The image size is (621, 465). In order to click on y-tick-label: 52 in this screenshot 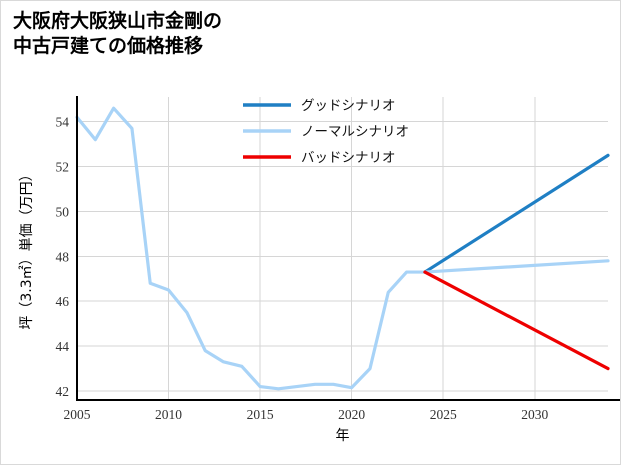, I will do `click(63, 167)`.